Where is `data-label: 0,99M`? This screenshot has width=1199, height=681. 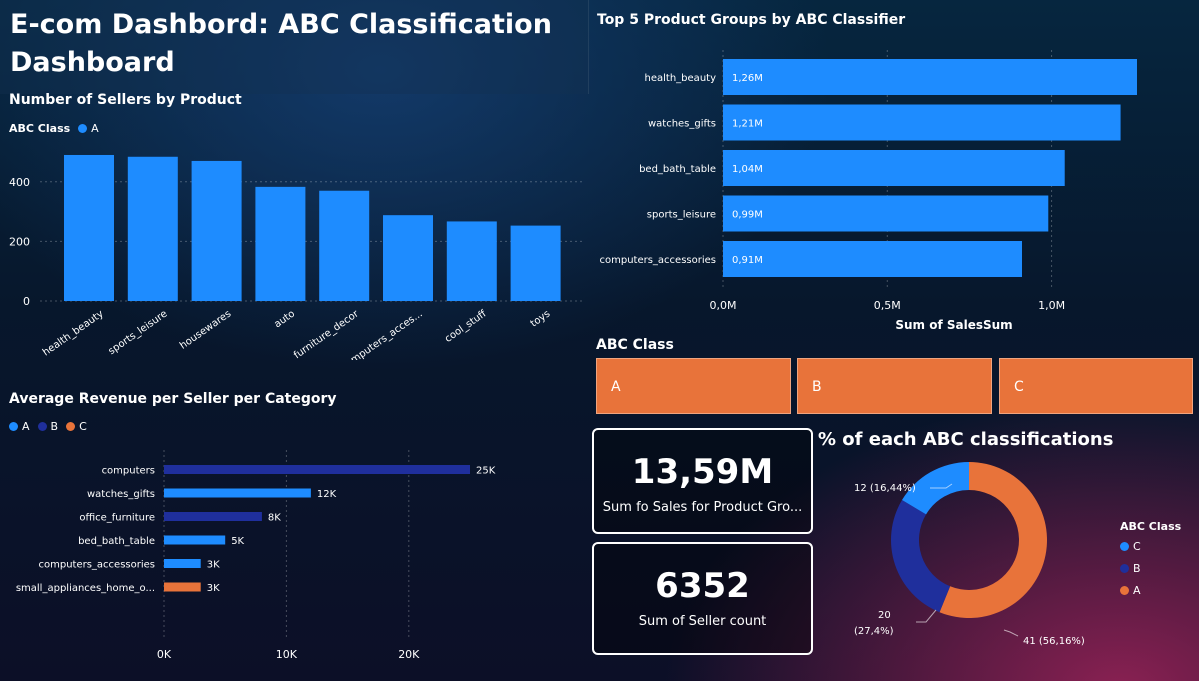
data-label: 0,99M is located at coordinates (747, 215).